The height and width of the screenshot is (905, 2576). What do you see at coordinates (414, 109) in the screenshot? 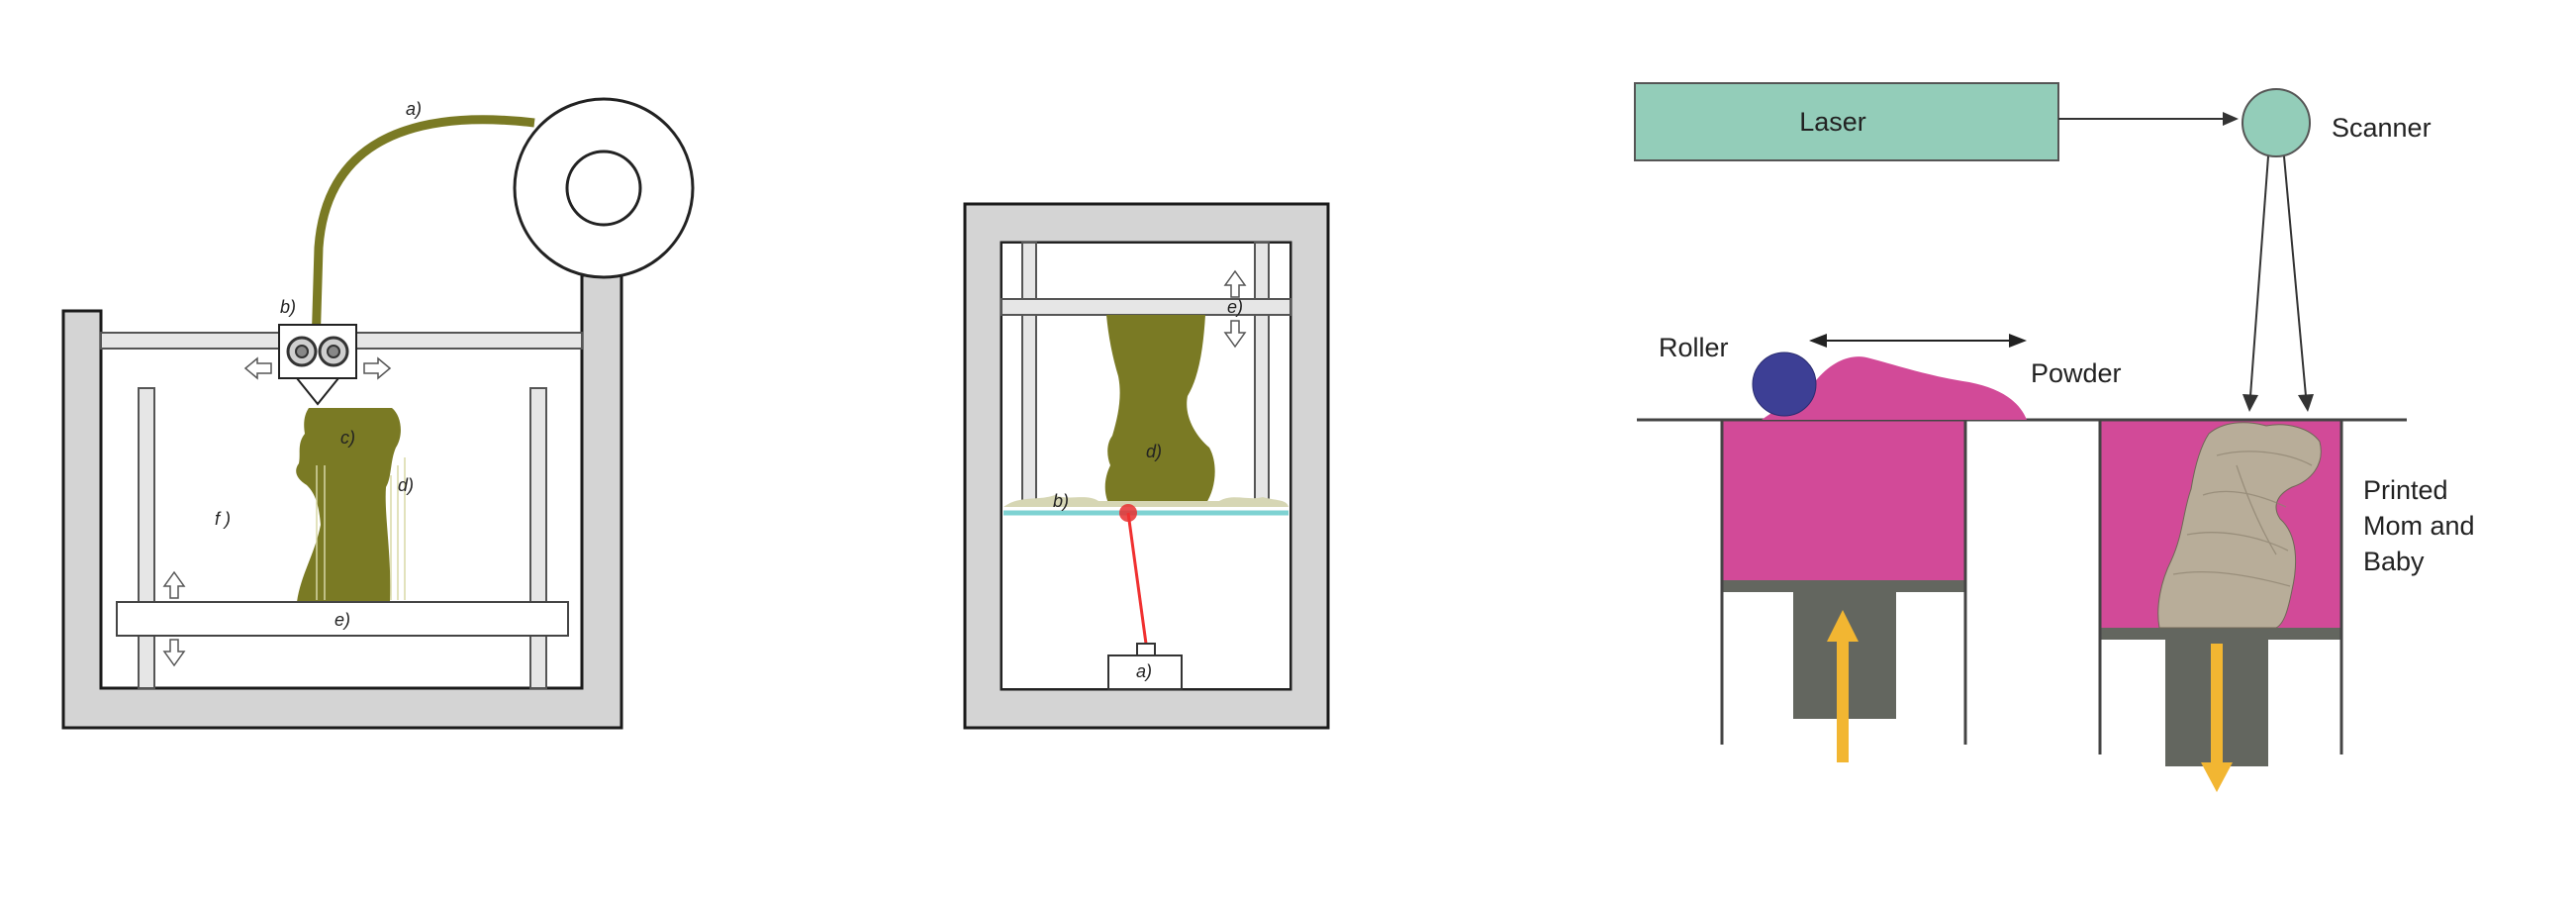
I see `fdm-label-a: a)` at bounding box center [414, 109].